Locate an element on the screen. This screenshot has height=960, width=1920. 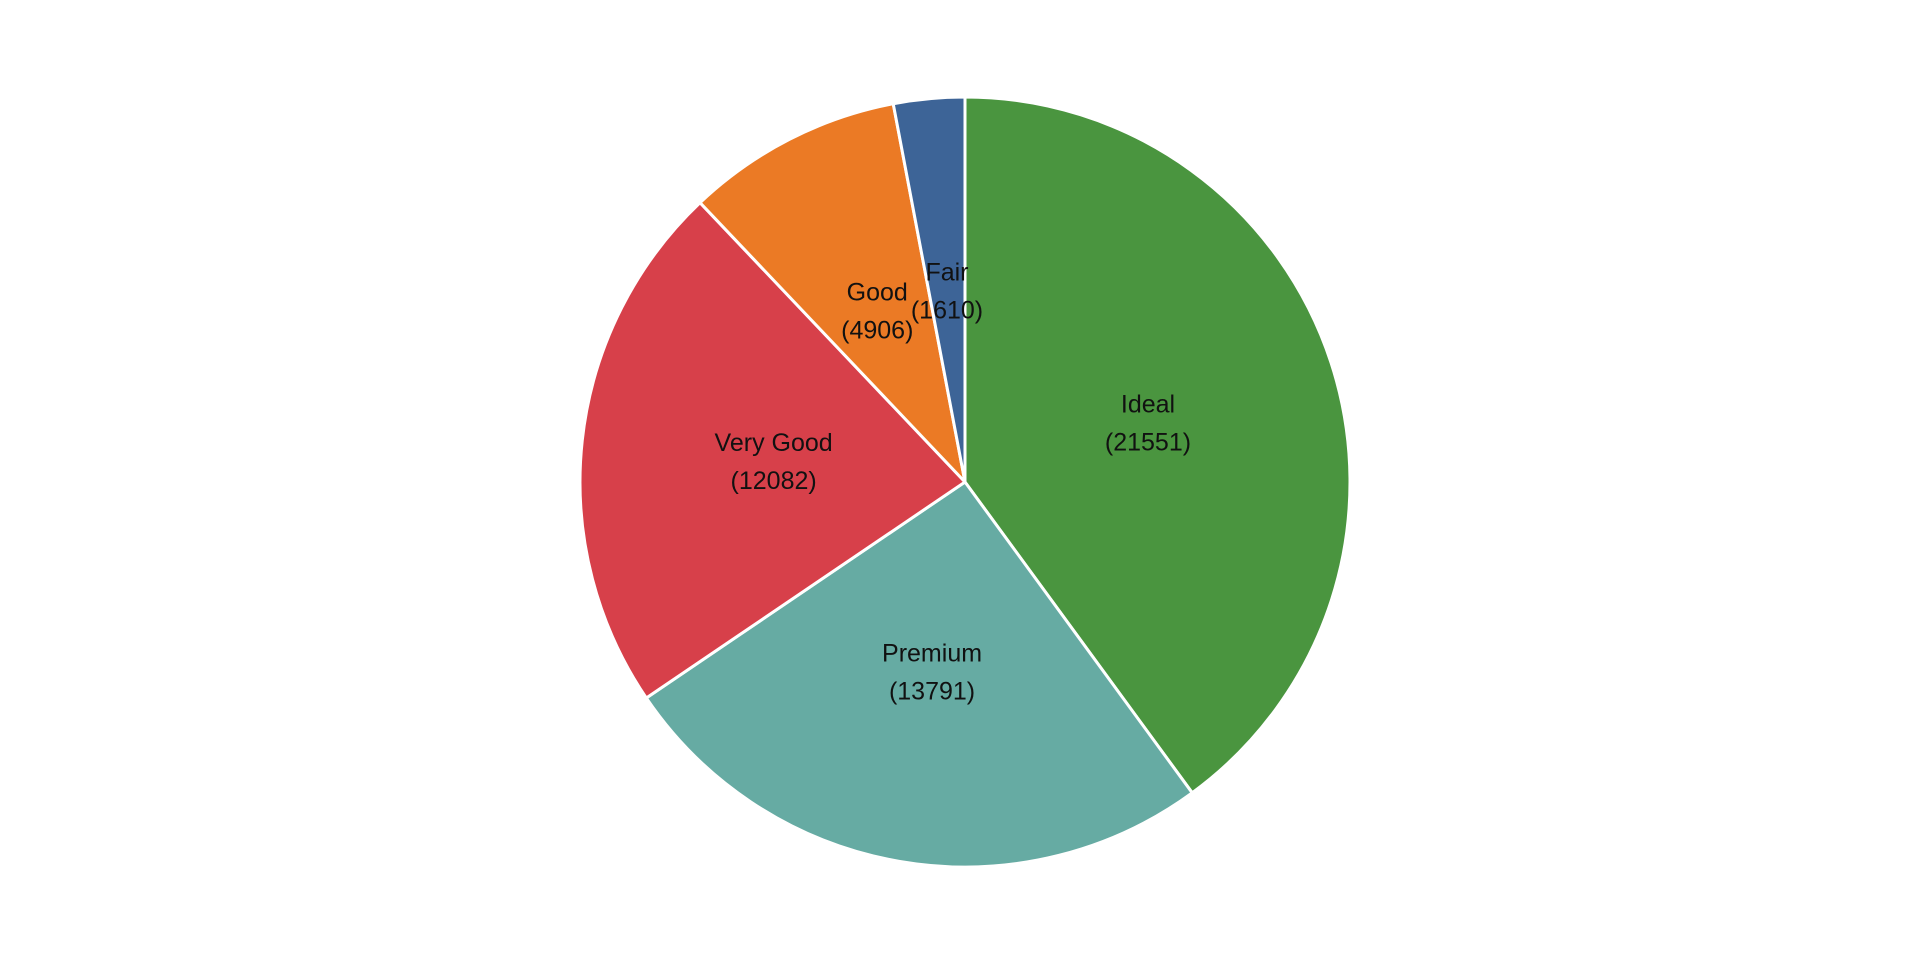
slice-value-good: (4906) is located at coordinates (877, 331).